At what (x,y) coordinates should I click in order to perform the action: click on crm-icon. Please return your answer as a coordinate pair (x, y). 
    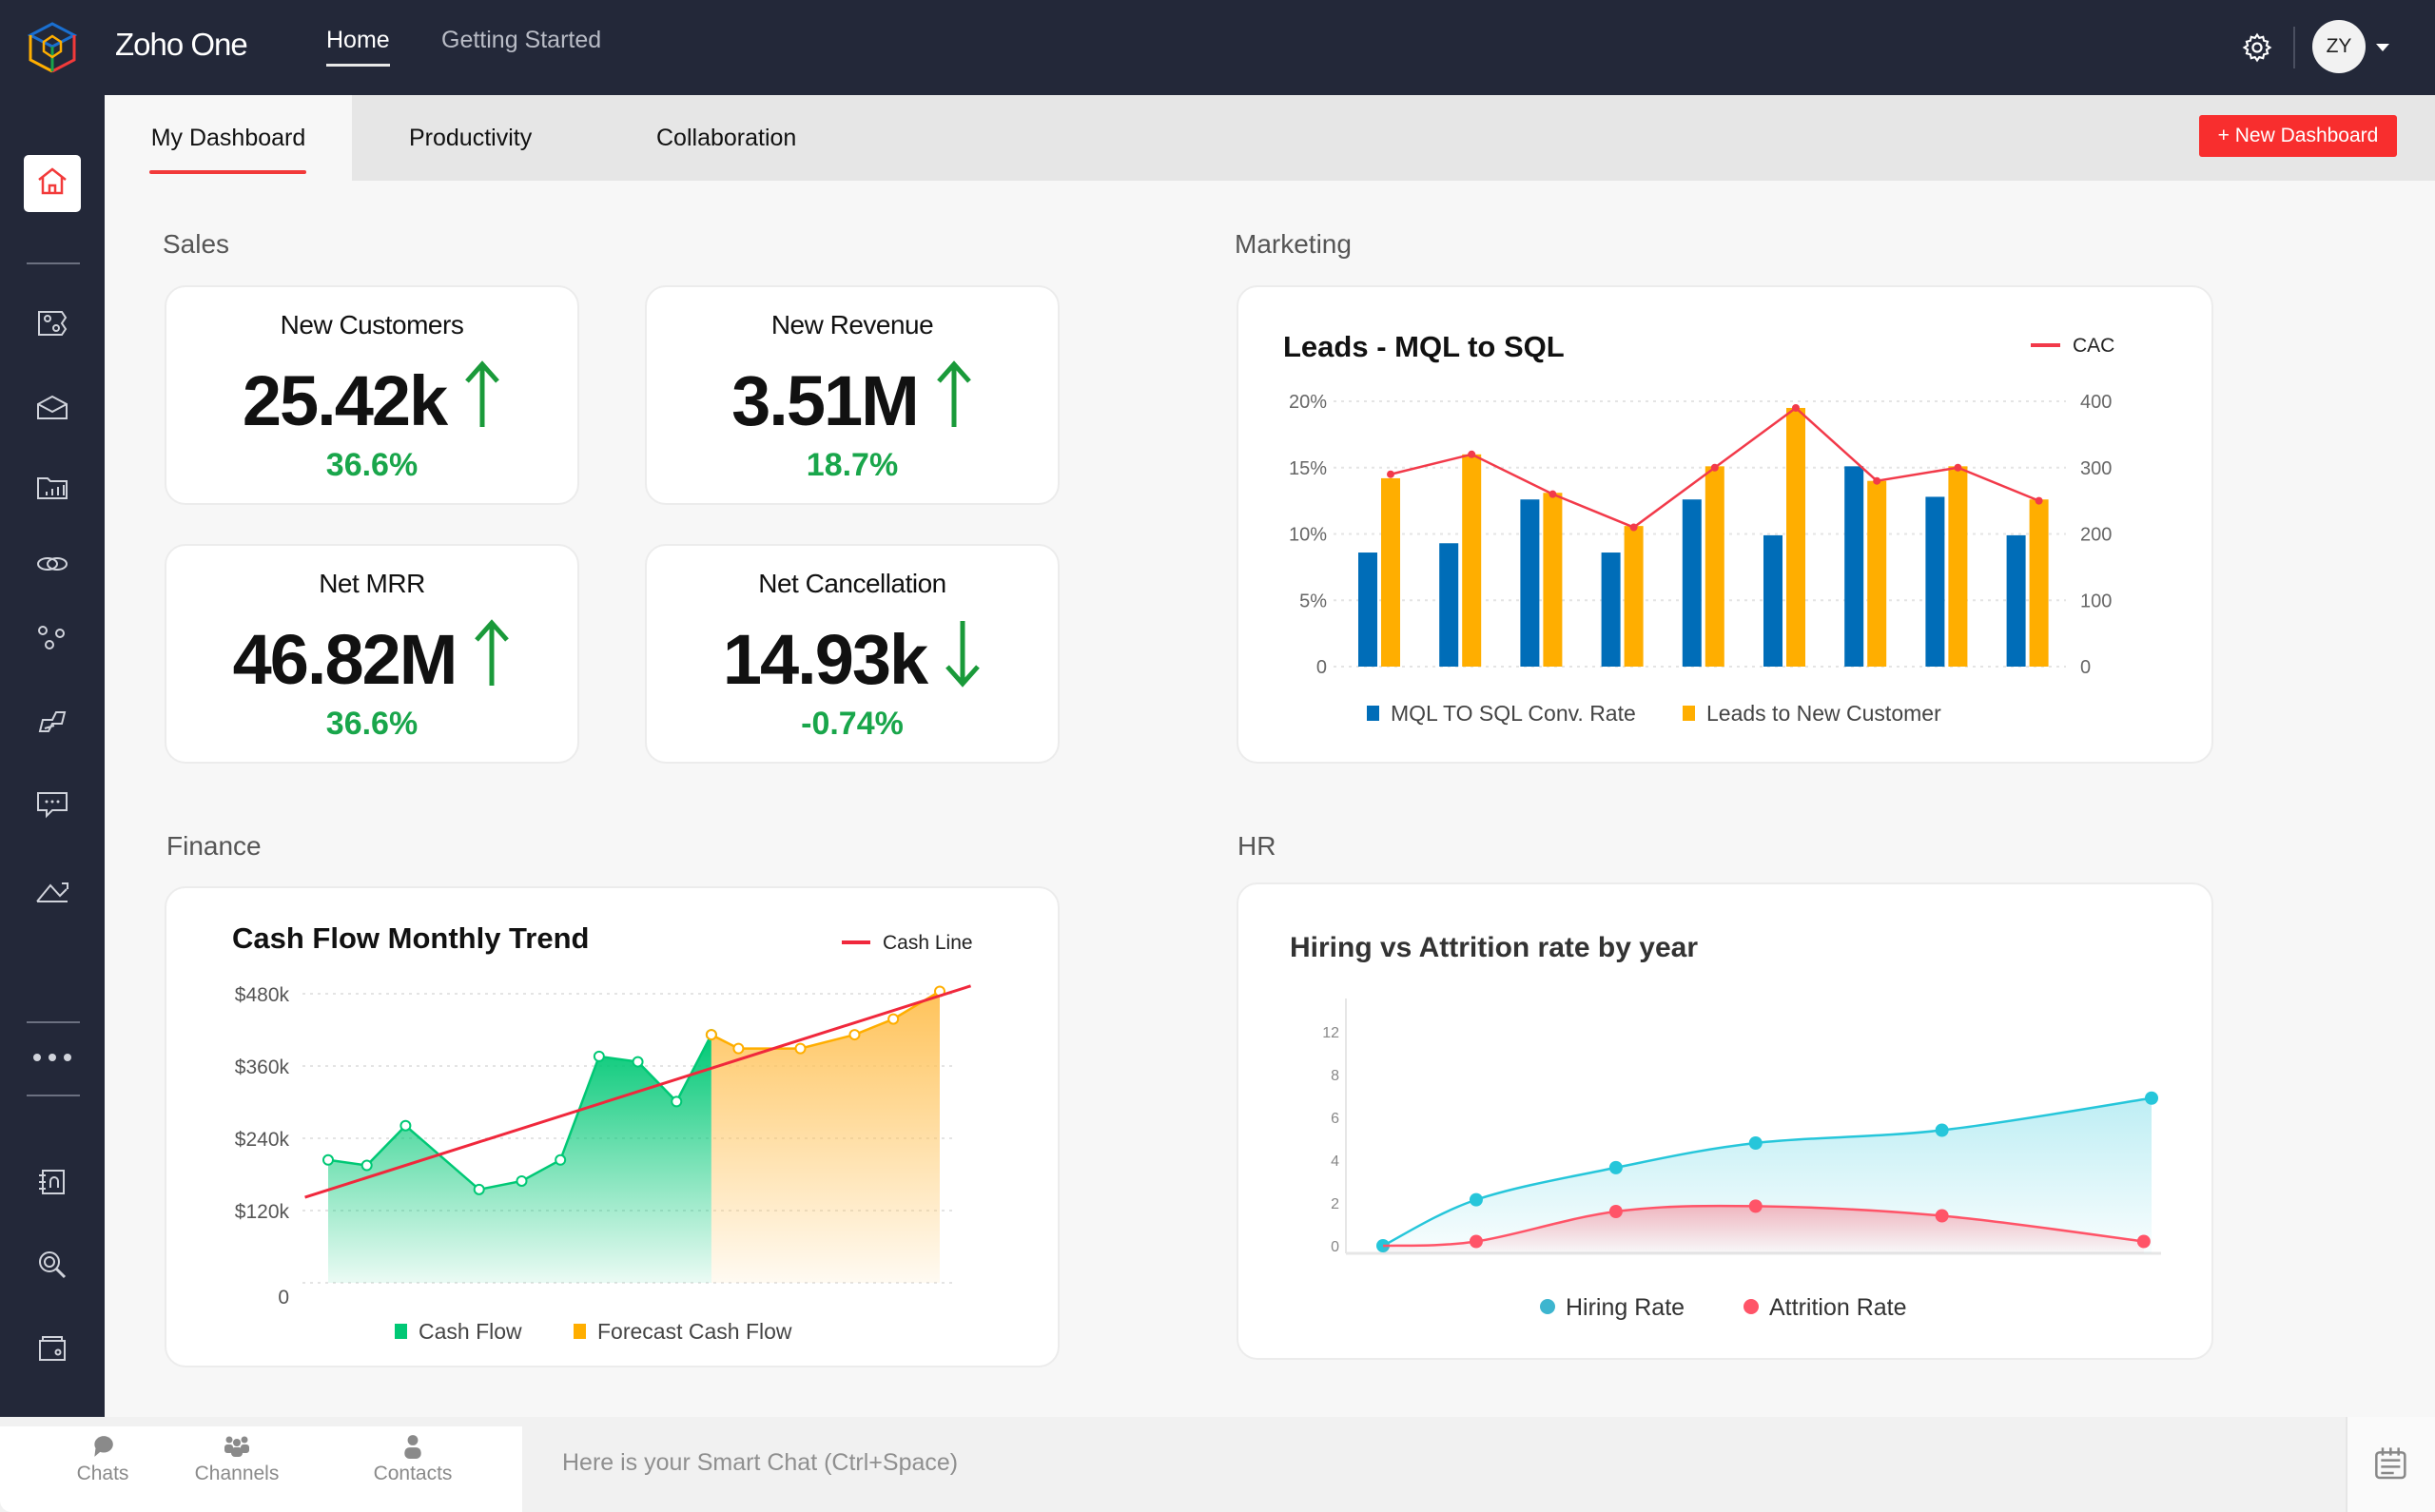
    Looking at the image, I should click on (52, 323).